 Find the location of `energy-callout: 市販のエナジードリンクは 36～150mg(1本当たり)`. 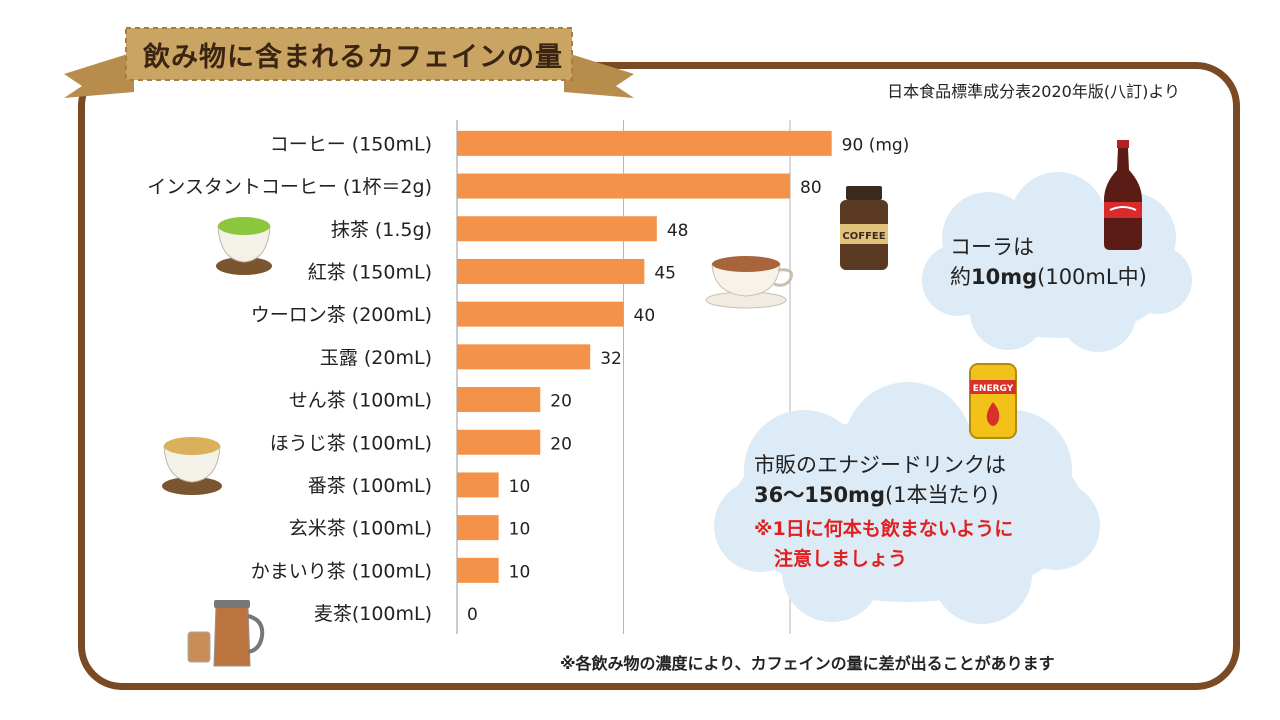

energy-callout: 市販のエナジードリンクは 36～150mg(1本当たり) is located at coordinates (880, 480).